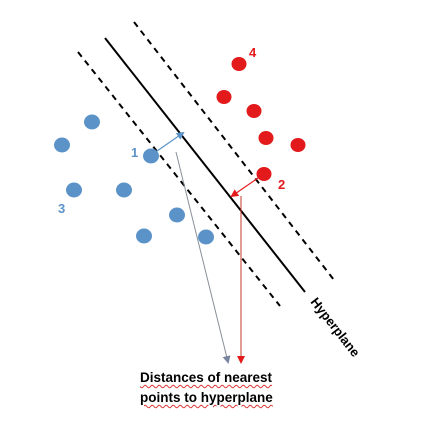  Describe the element at coordinates (203, 257) in the screenshot. I see `grey-pointer-arrow` at that location.